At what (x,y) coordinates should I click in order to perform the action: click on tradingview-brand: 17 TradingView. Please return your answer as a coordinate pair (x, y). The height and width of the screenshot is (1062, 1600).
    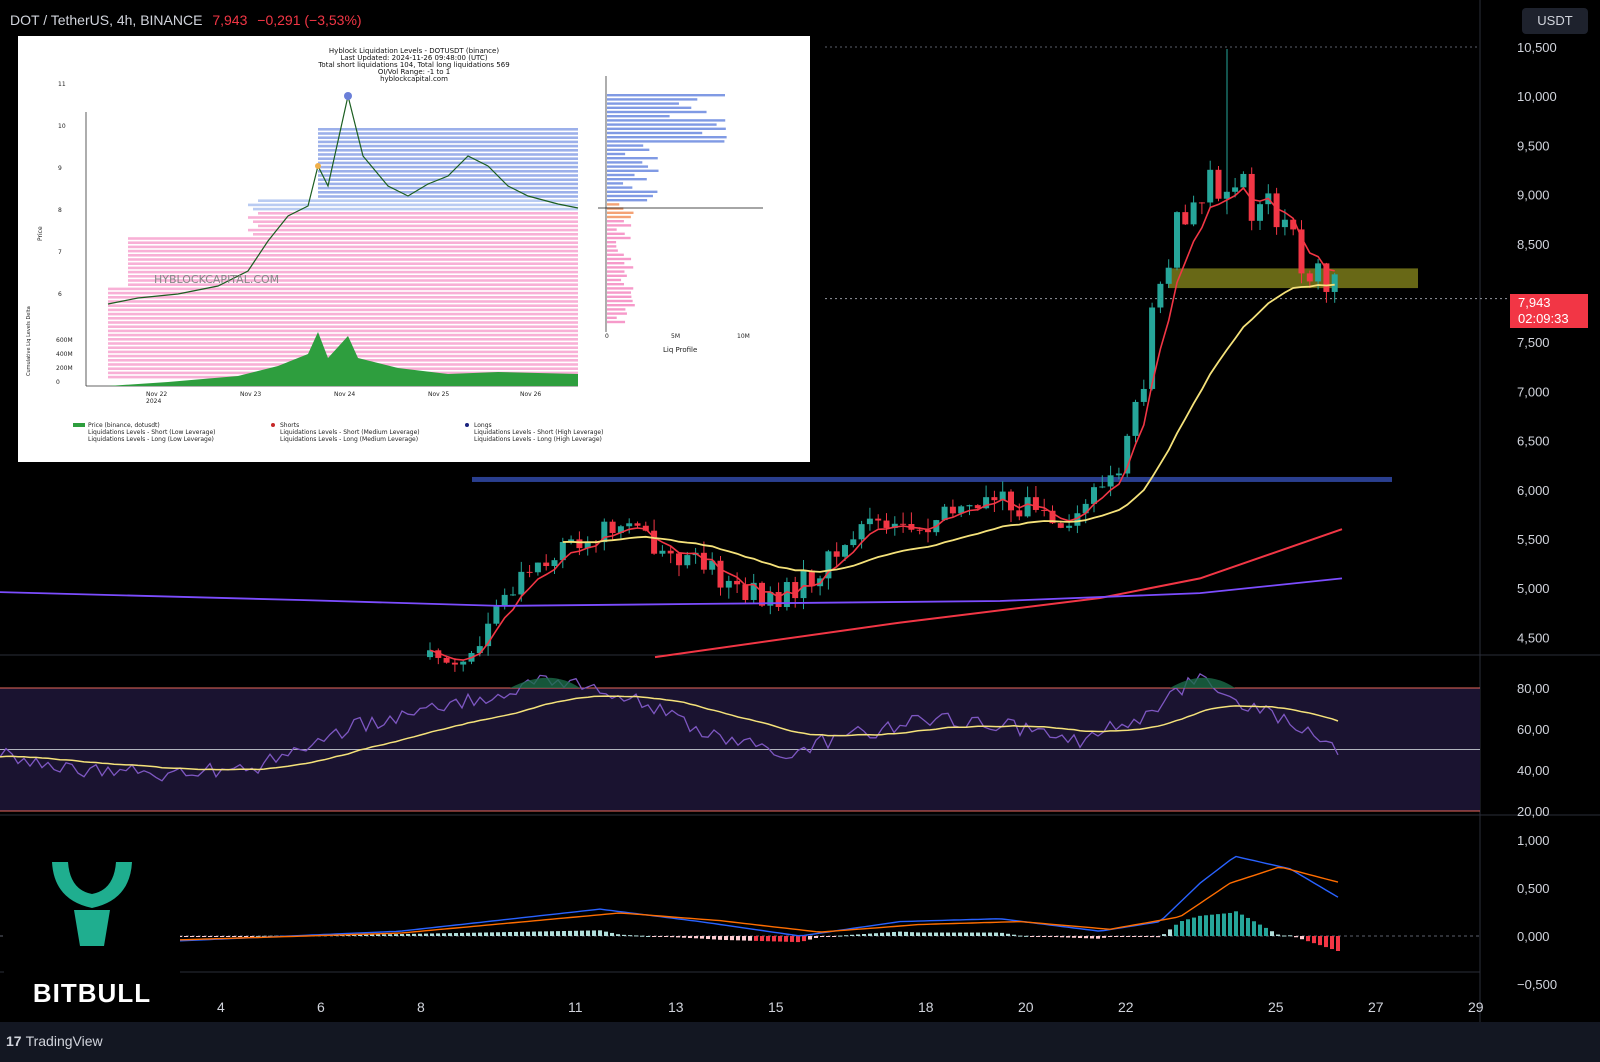
    Looking at the image, I should click on (54, 1041).